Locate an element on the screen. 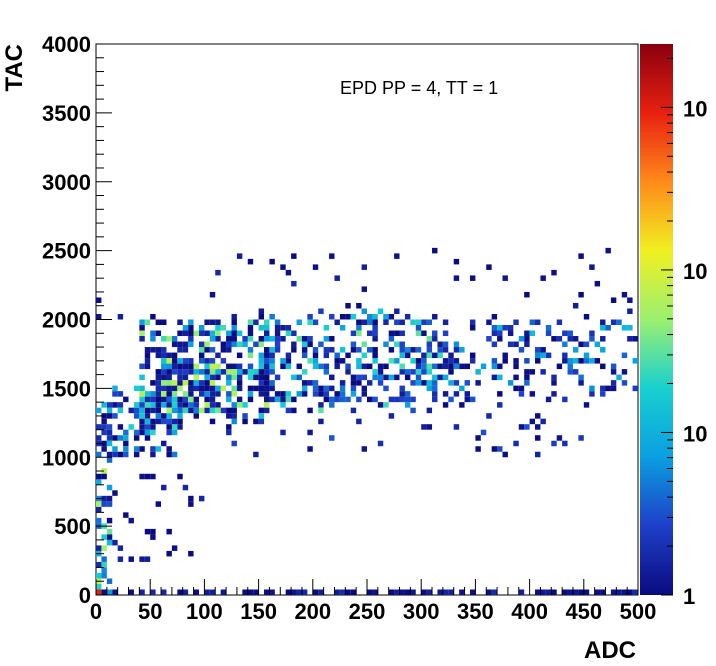 This screenshot has width=716, height=666. x-tick-label: 450 is located at coordinates (583, 611).